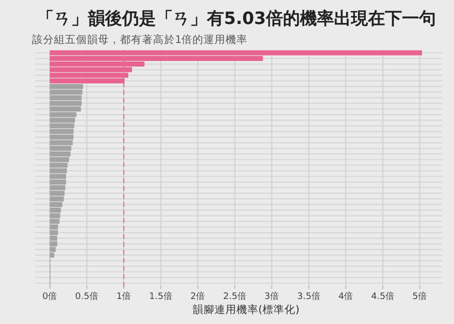  I want to click on x-tick-label: 0倍, so click(50, 296).